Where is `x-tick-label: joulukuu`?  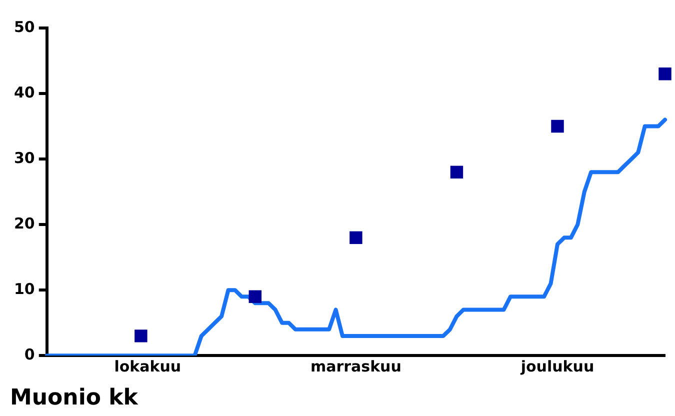 x-tick-label: joulukuu is located at coordinates (557, 366).